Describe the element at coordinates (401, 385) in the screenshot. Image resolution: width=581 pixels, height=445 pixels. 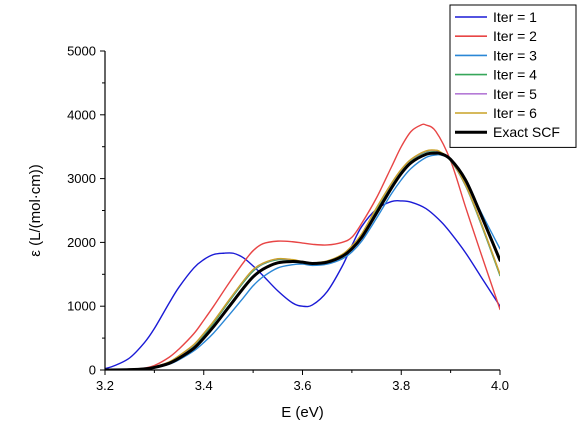
I see `x-tick-label: 3.8` at that location.